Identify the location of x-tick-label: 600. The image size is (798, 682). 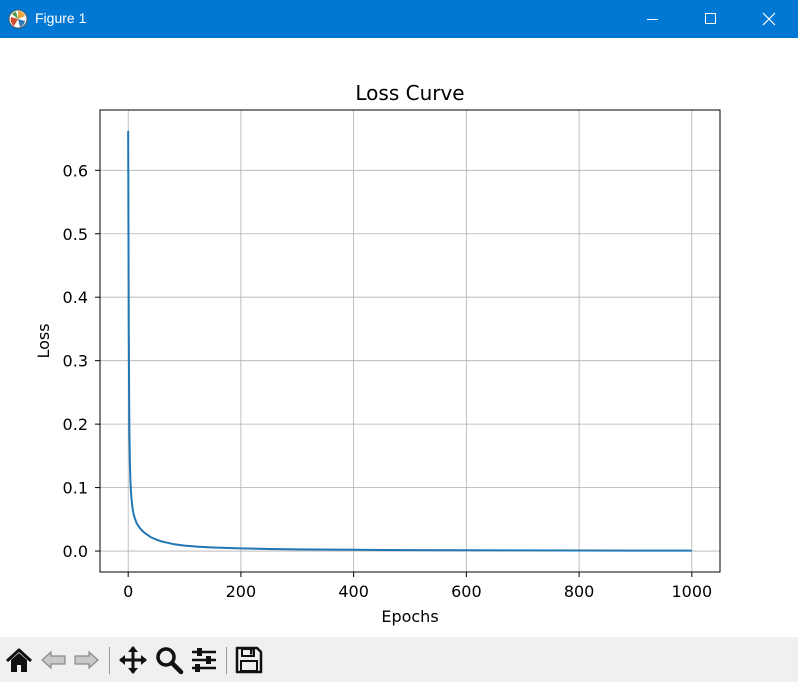
(466, 591).